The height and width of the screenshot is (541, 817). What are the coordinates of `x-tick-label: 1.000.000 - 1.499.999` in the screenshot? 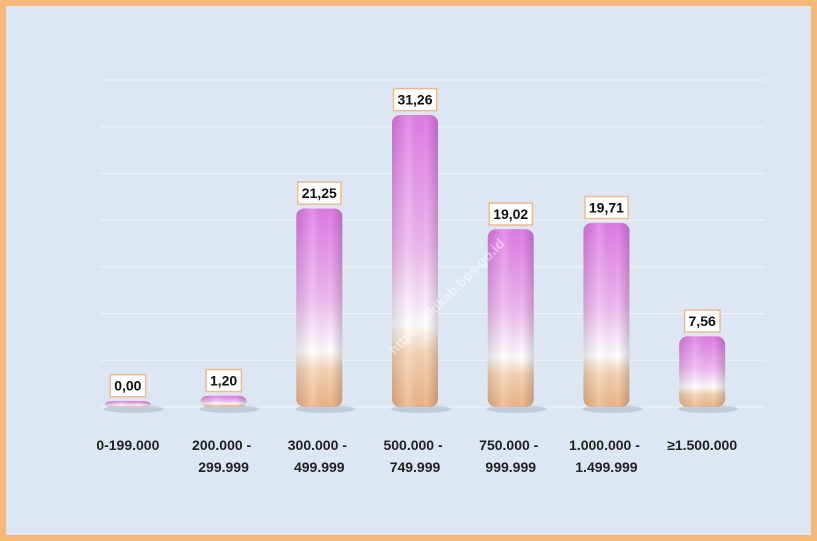 It's located at (606, 456).